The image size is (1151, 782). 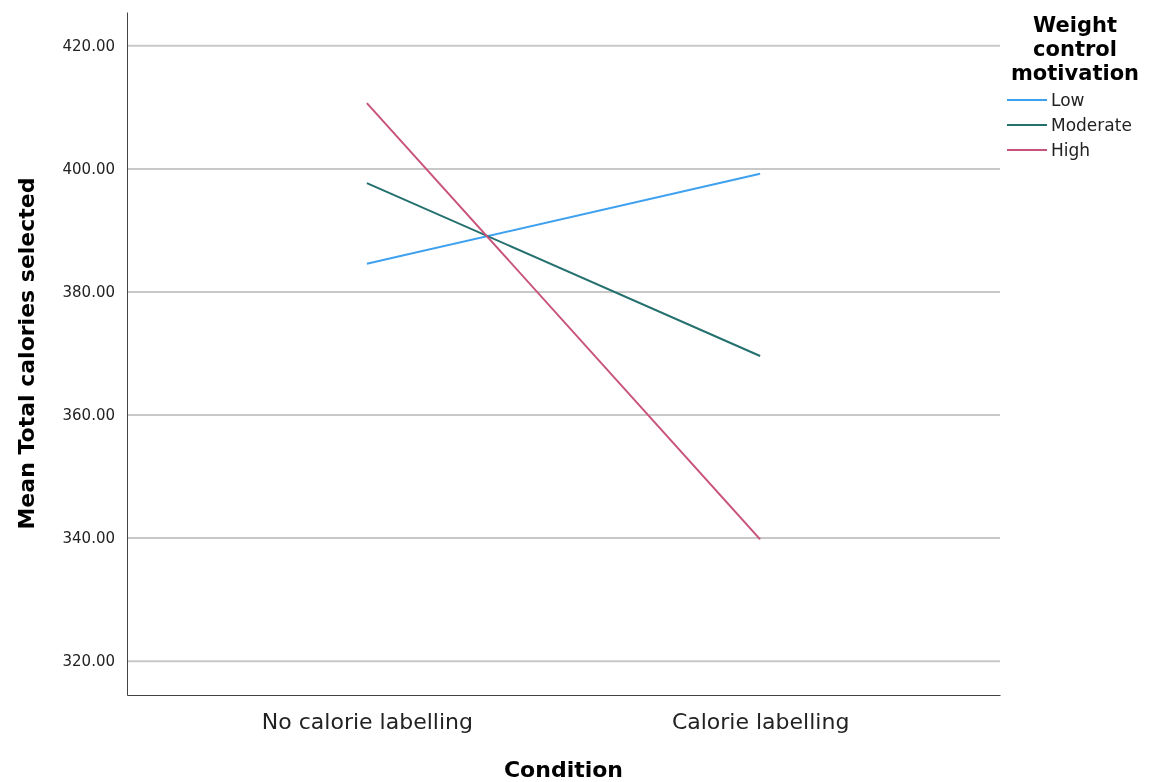 I want to click on x-tick-label: Calorie labelling, so click(x=760, y=721).